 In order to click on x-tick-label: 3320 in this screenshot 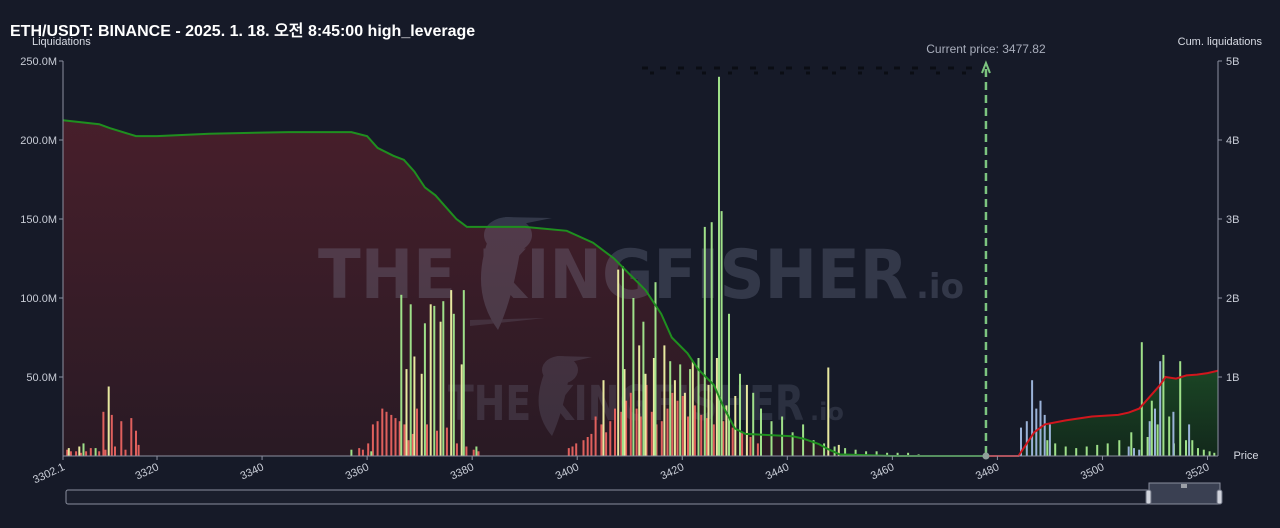, I will do `click(147, 471)`.